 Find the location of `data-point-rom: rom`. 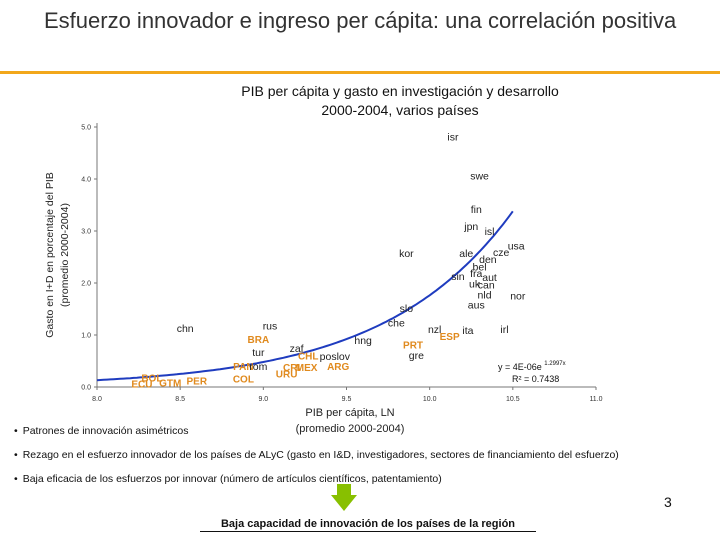

data-point-rom: rom is located at coordinates (258, 367).